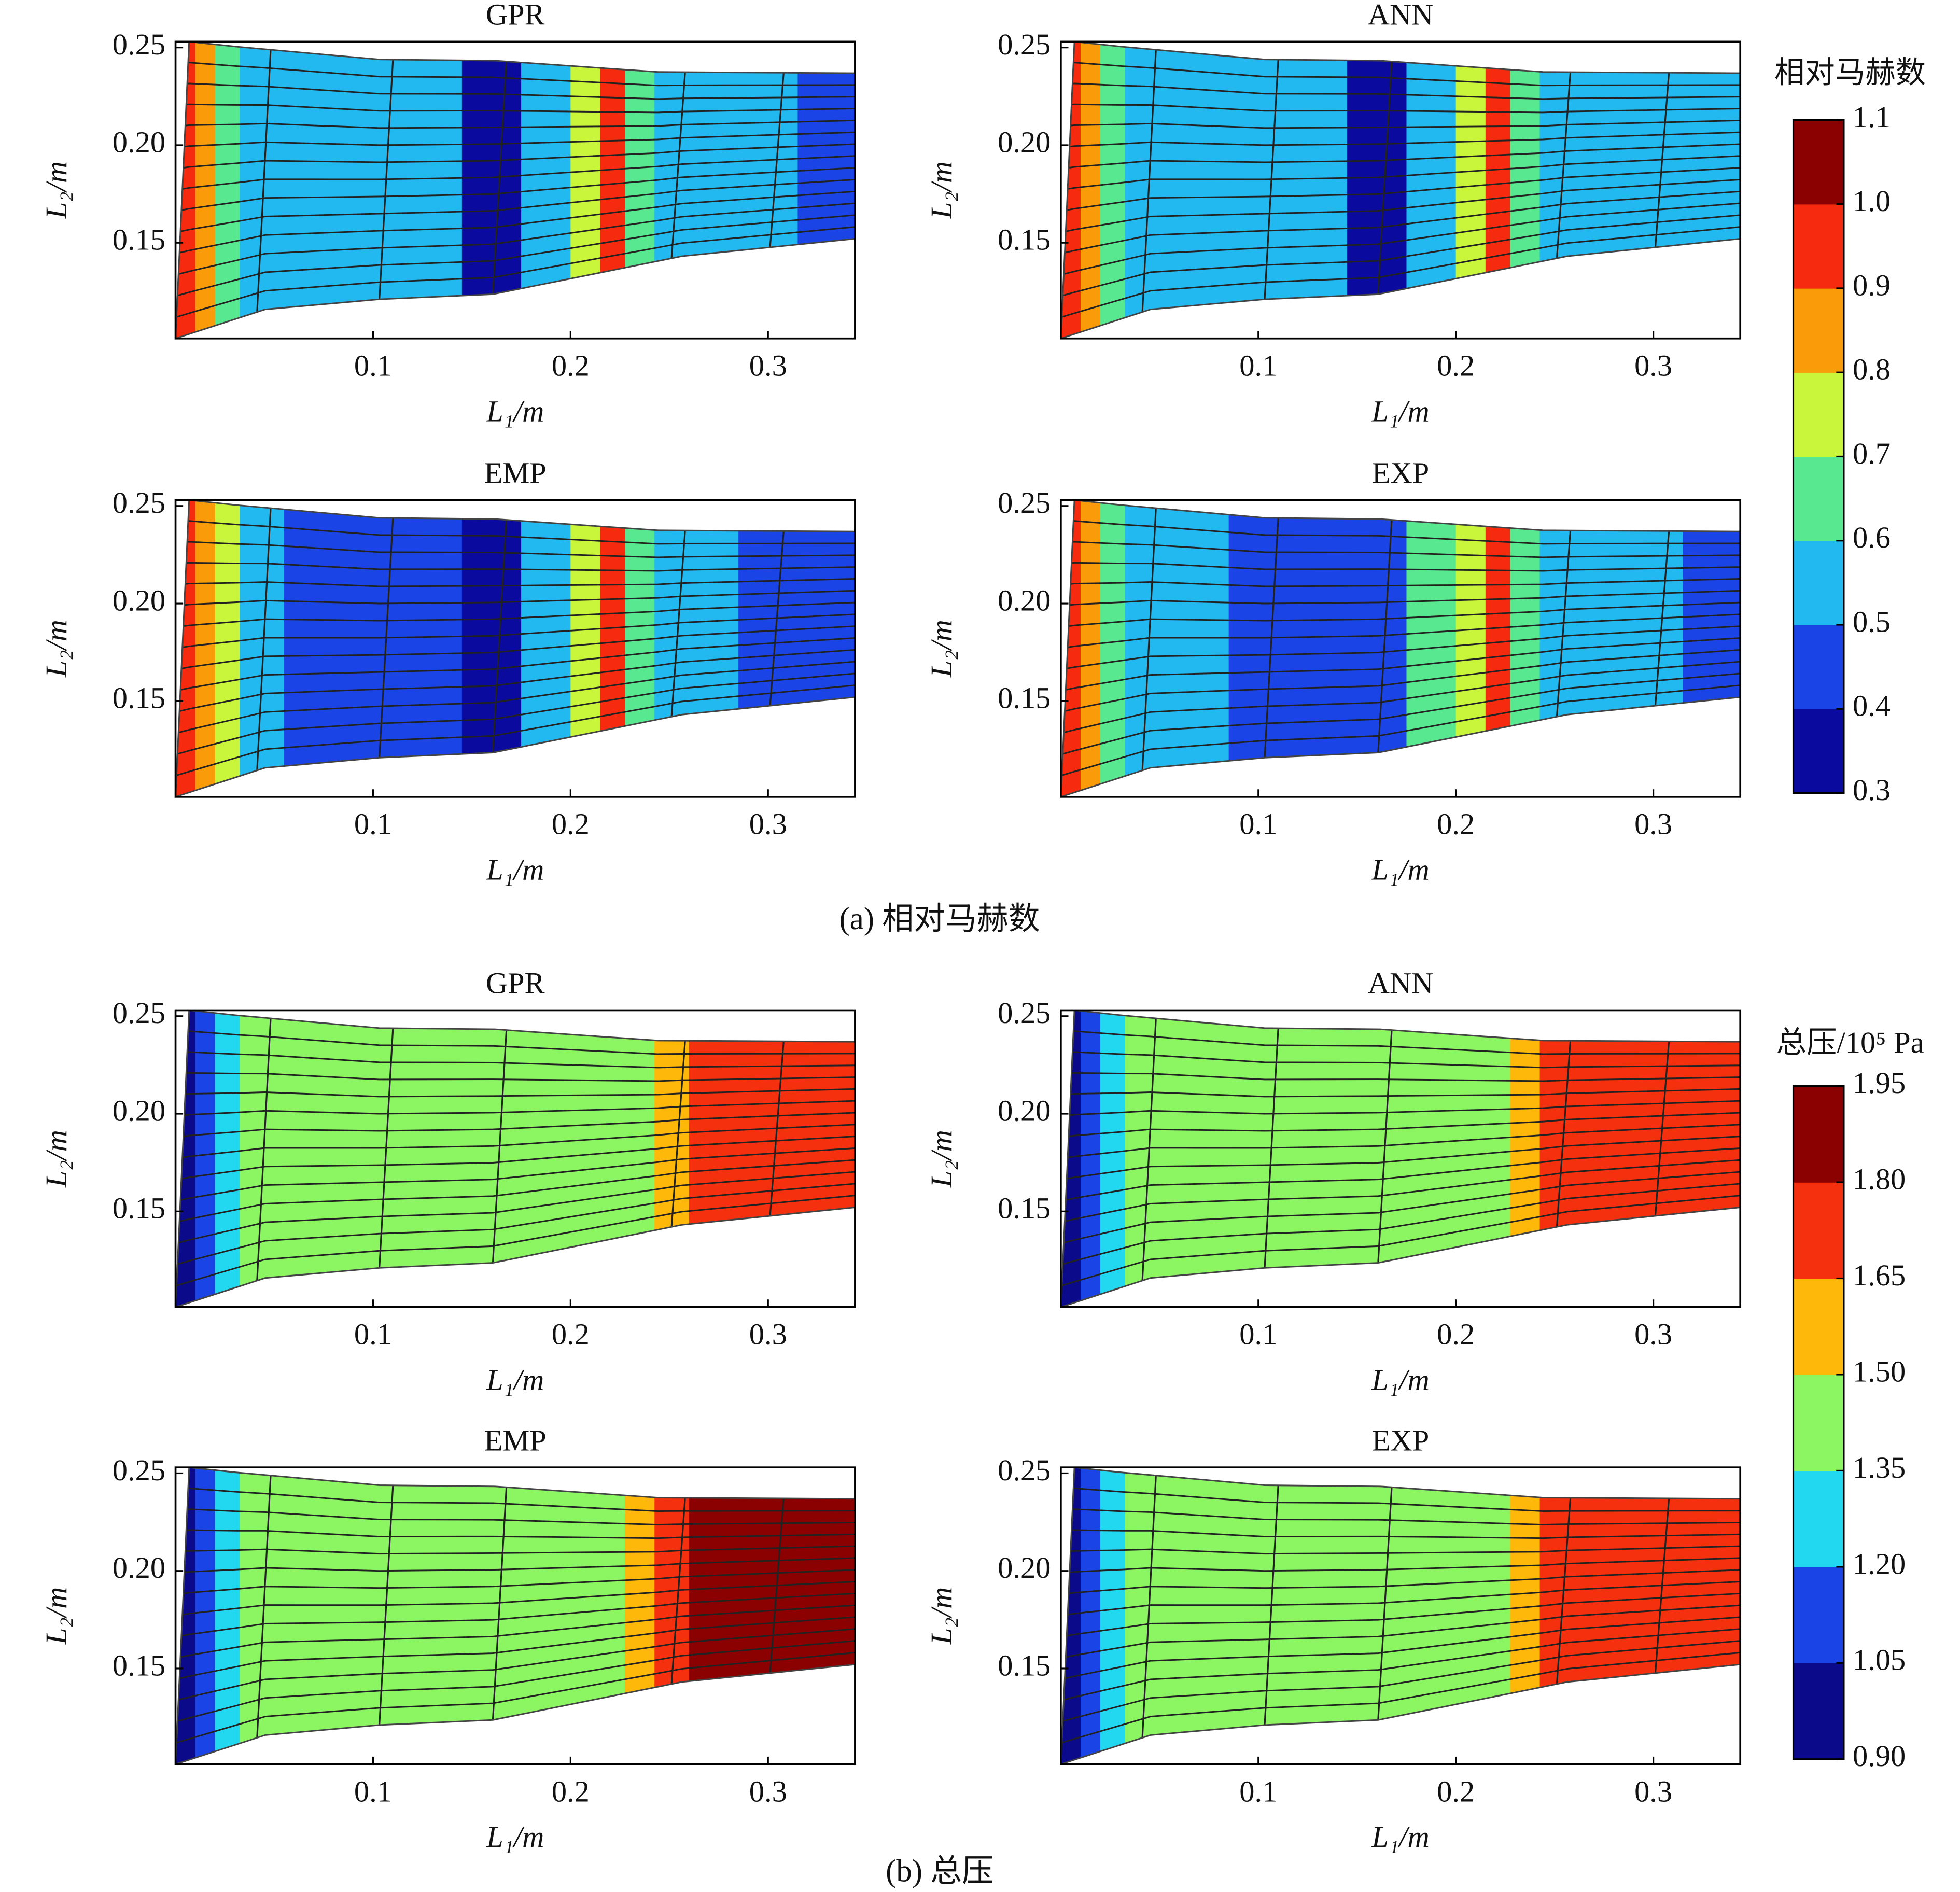  What do you see at coordinates (1879, 1660) in the screenshot?
I see `colorbar-tick-label: 1.05` at bounding box center [1879, 1660].